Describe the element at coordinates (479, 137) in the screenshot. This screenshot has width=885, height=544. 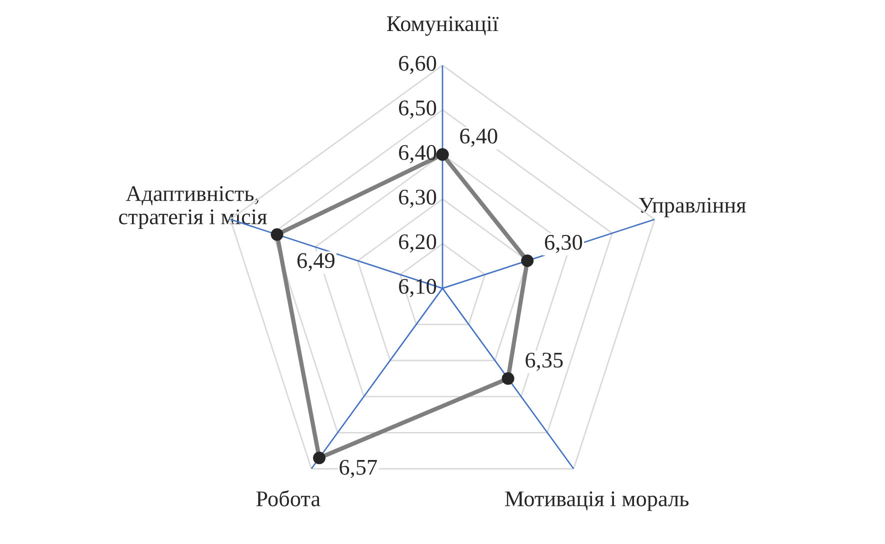
I see `data-label: 6,40` at that location.